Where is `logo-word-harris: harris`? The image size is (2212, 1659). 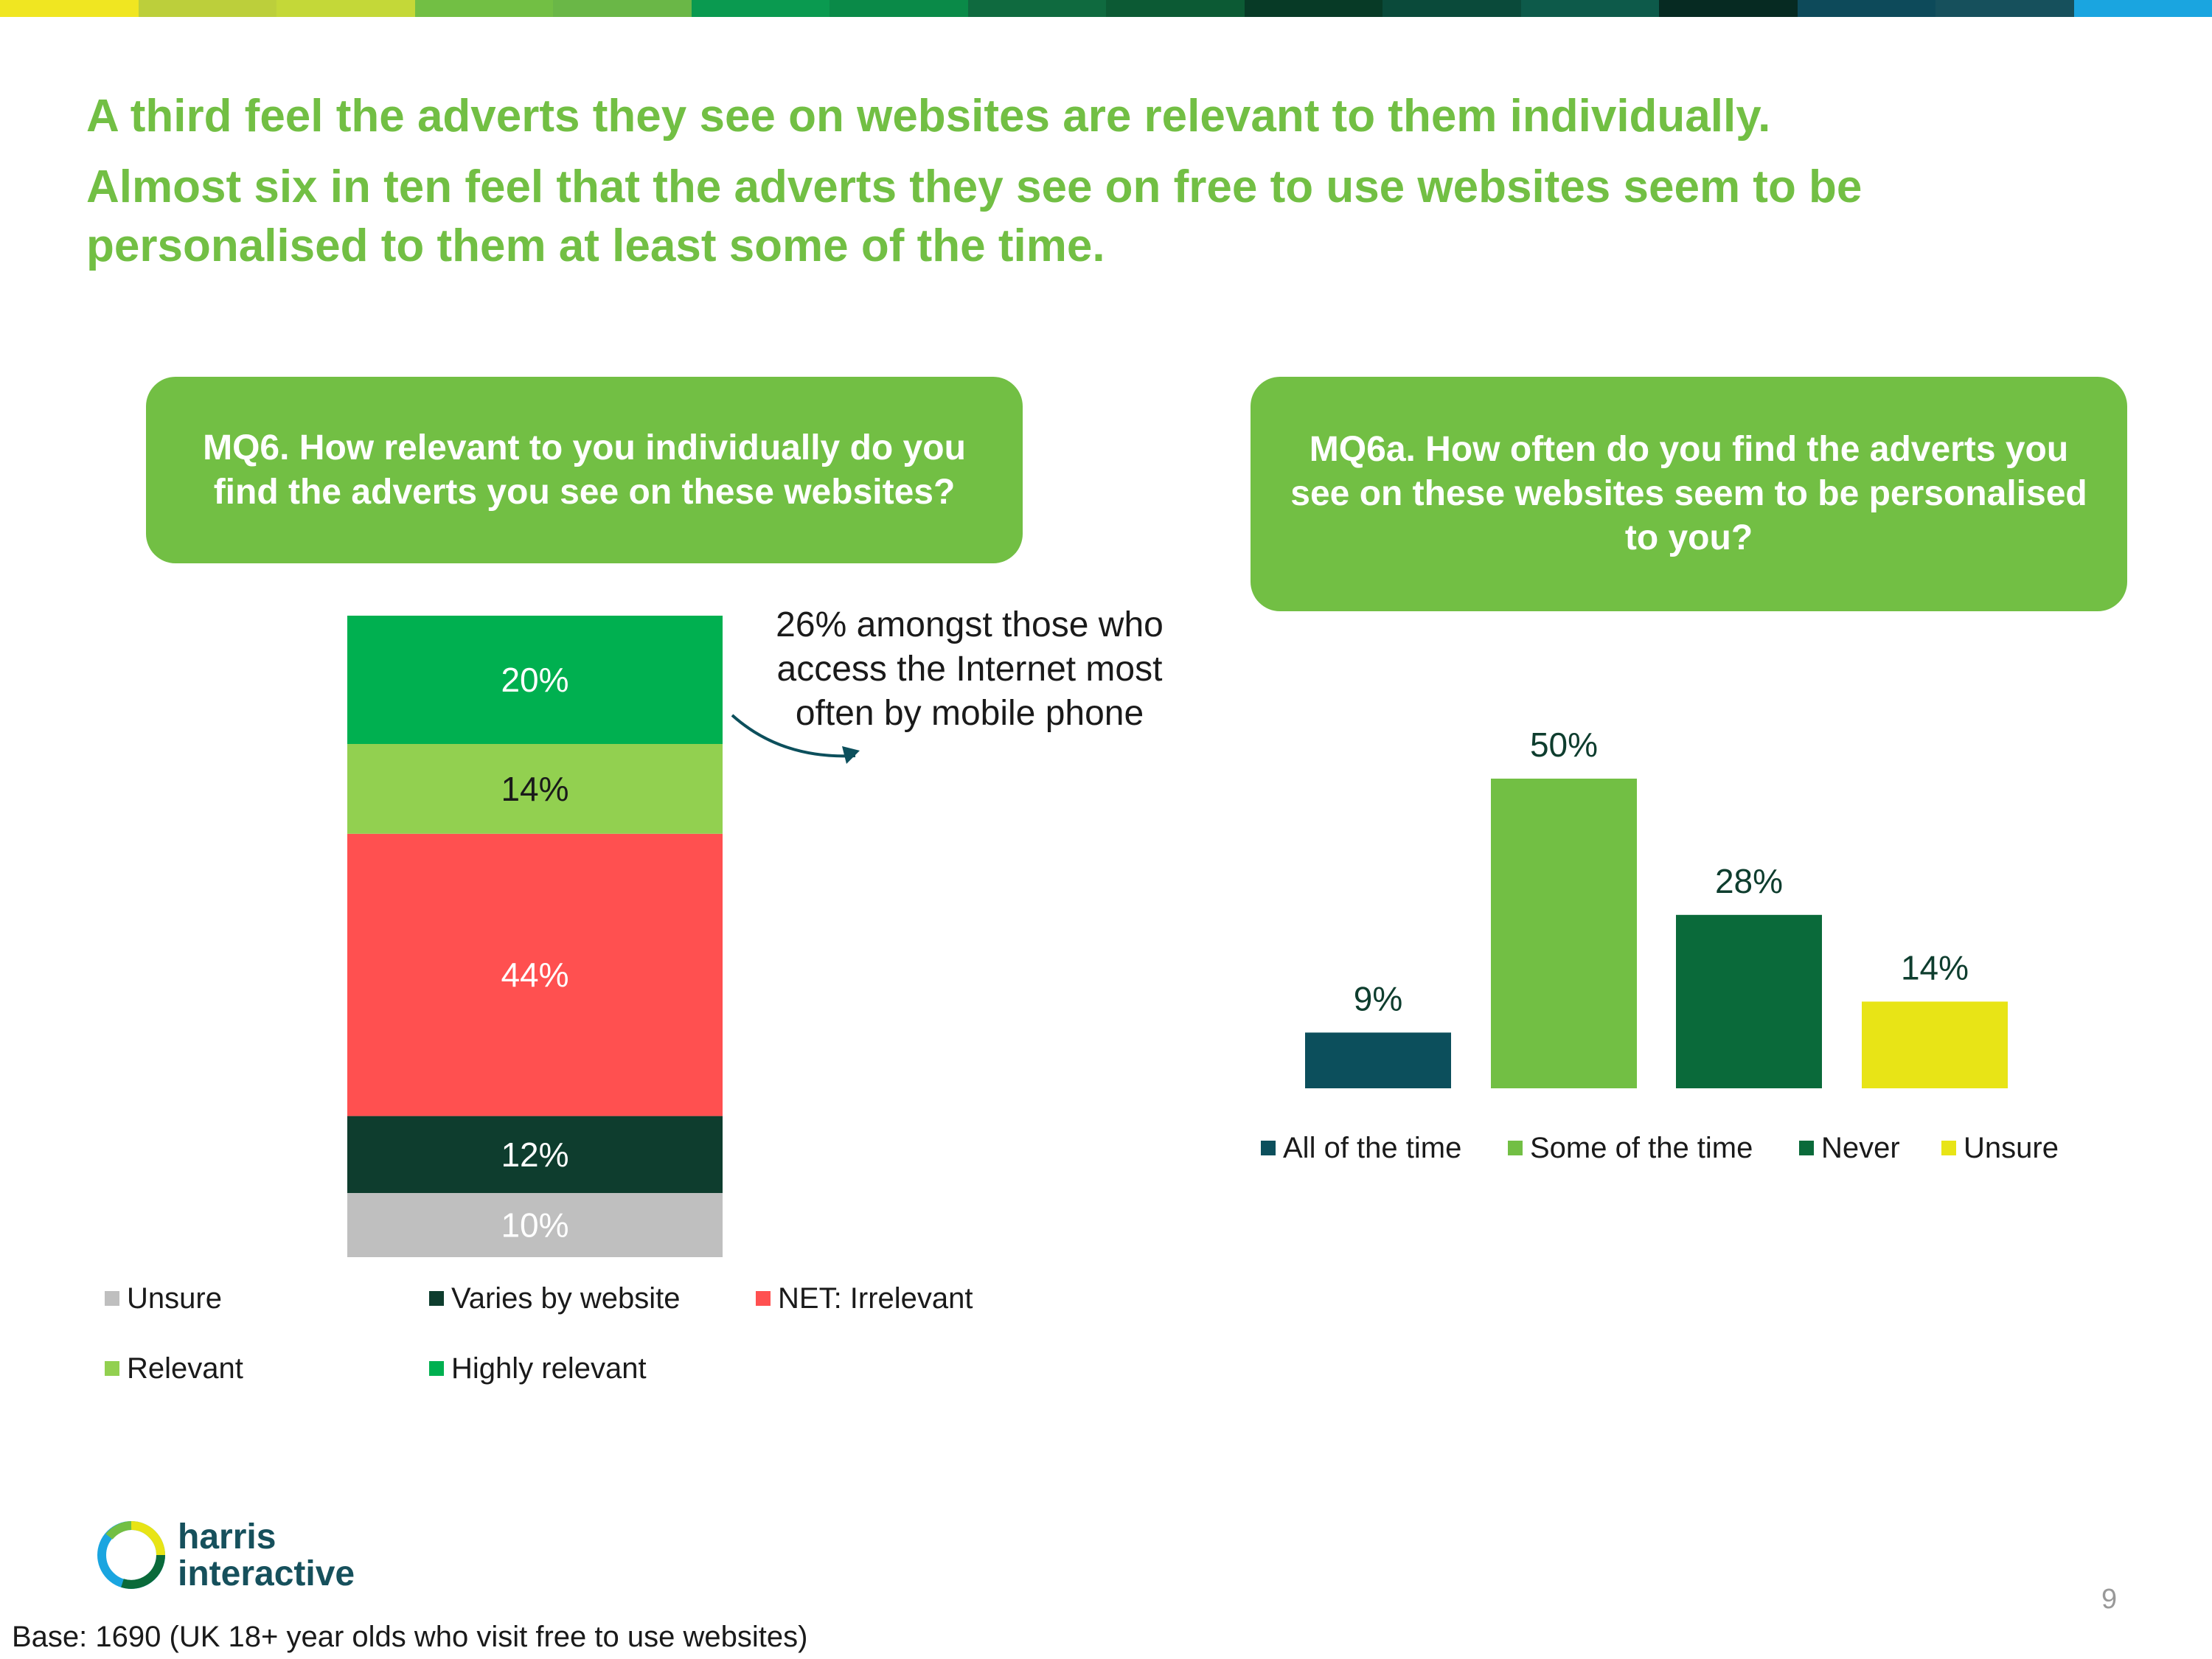 logo-word-harris: harris is located at coordinates (227, 1537).